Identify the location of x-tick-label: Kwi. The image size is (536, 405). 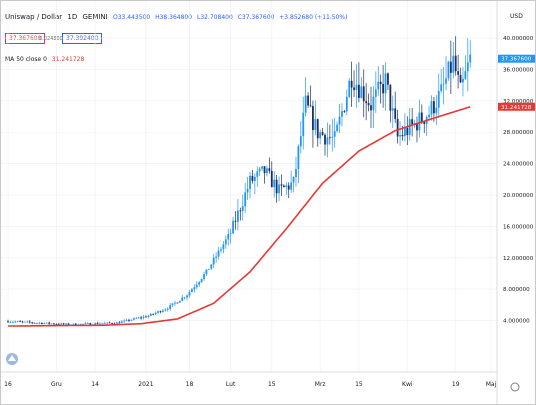
(407, 384).